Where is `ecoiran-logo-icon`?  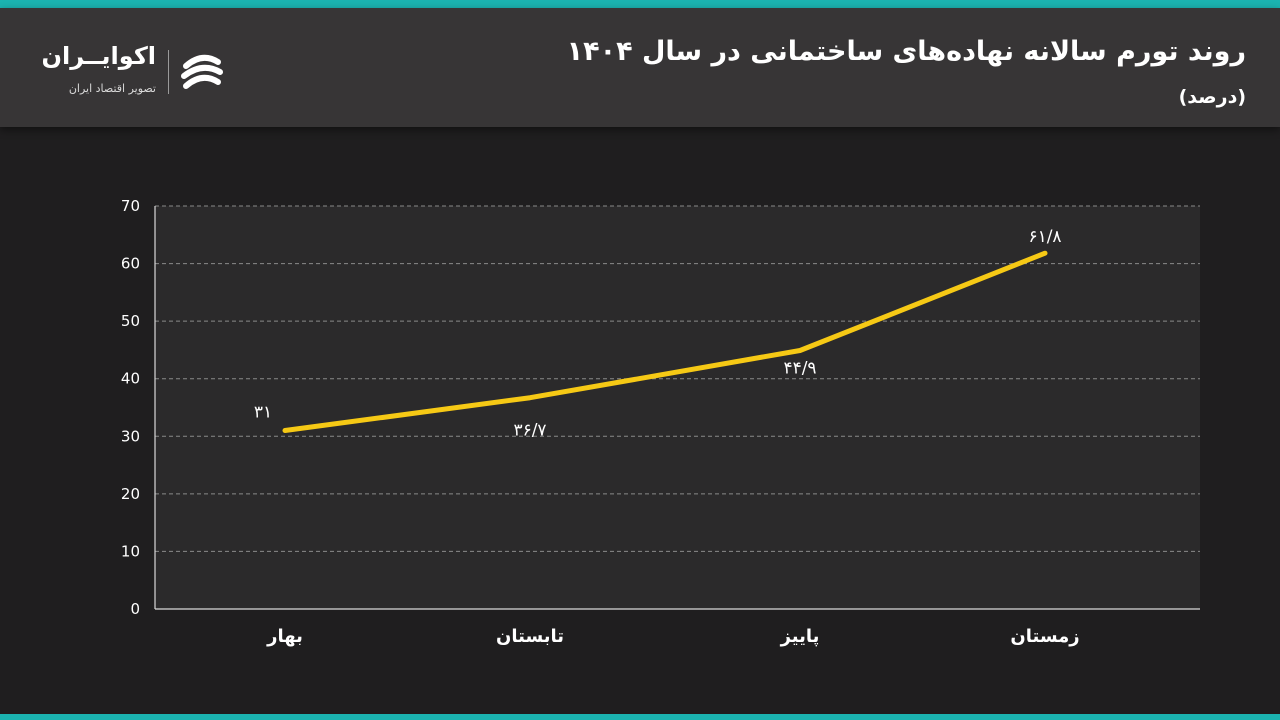 ecoiran-logo-icon is located at coordinates (202, 71).